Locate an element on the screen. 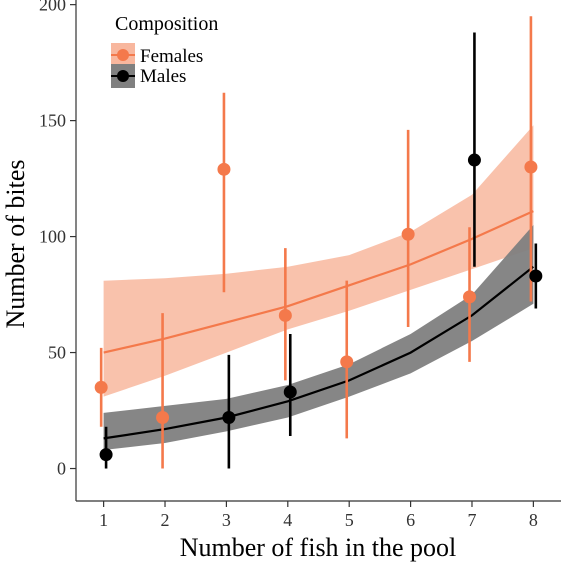  x-tick-label-7: 7 is located at coordinates (471, 520).